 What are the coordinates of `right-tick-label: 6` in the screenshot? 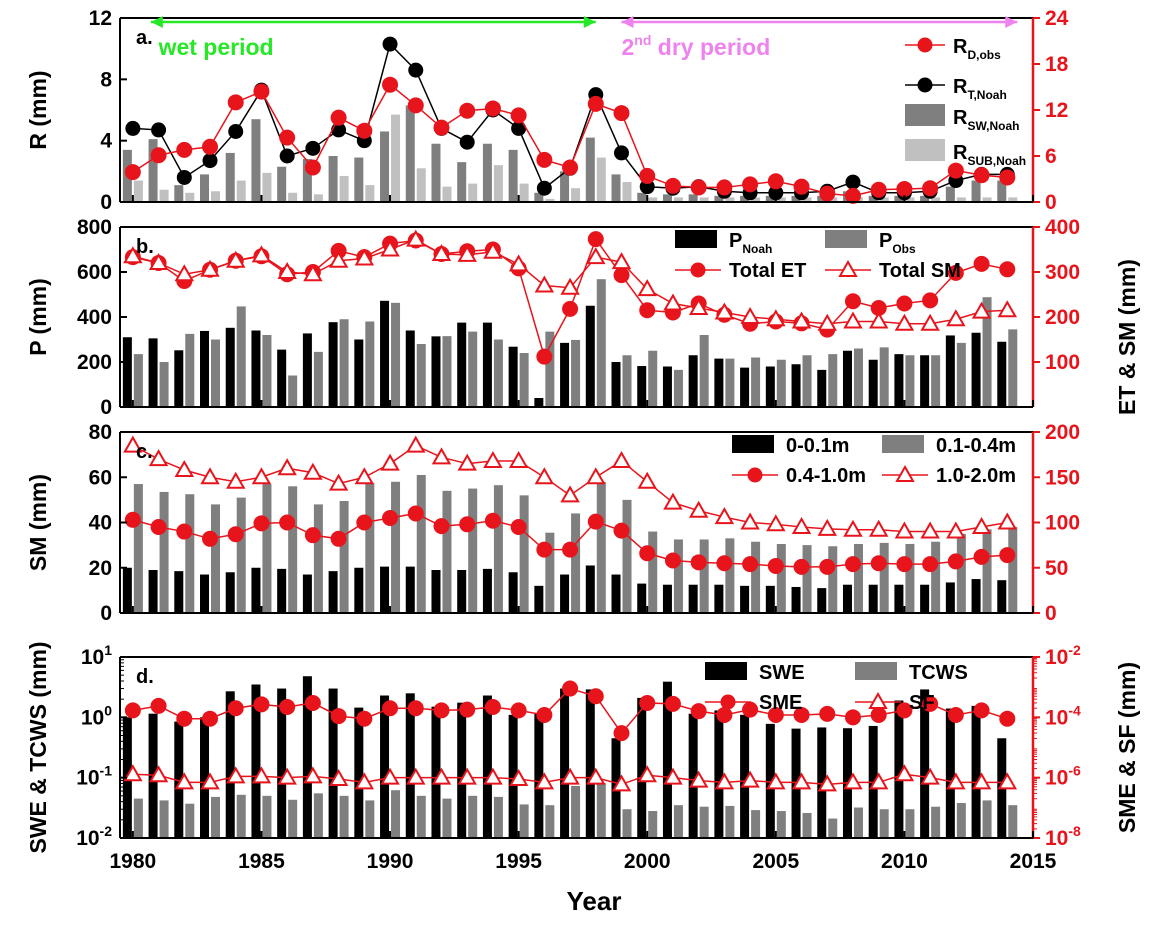 It's located at (1051, 156).